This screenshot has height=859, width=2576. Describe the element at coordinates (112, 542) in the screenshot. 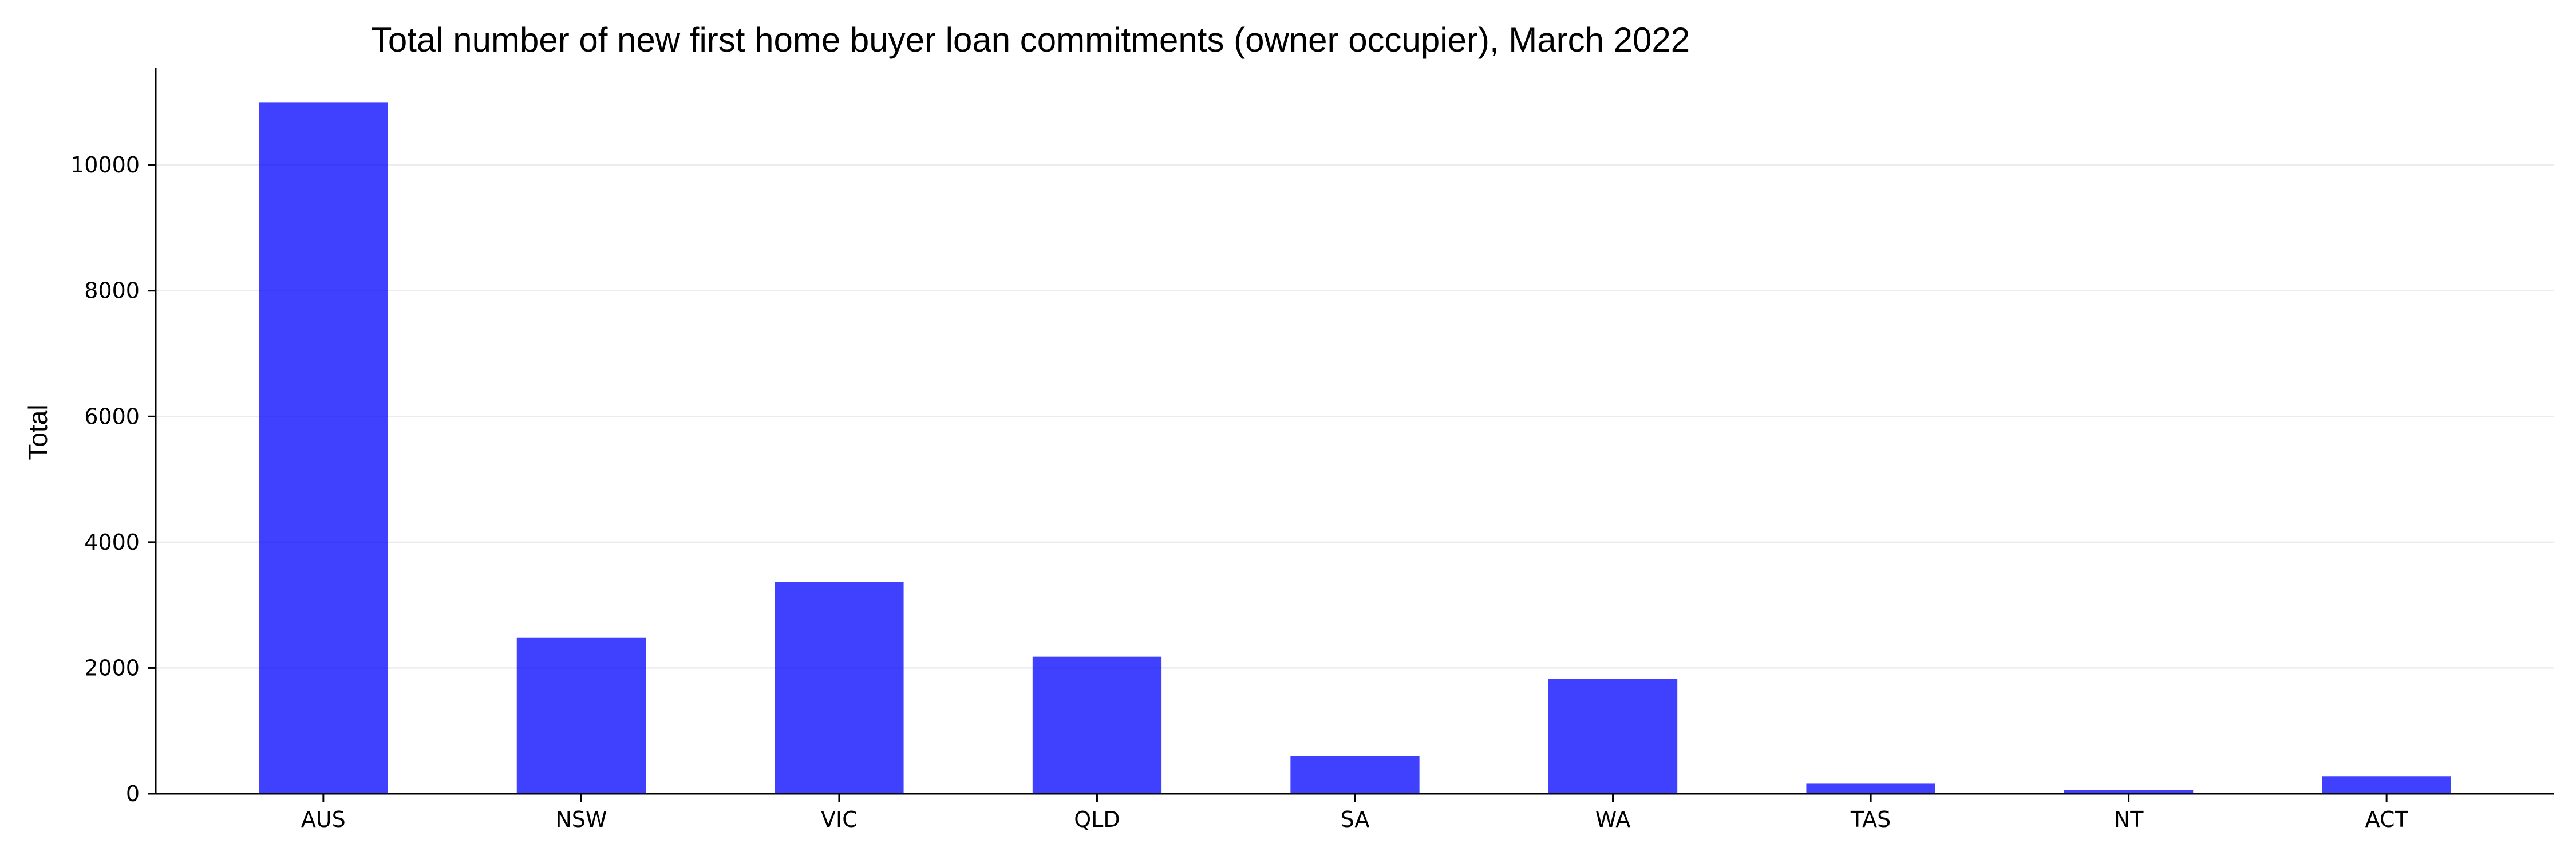

I see `y-tick-label: 4000` at that location.